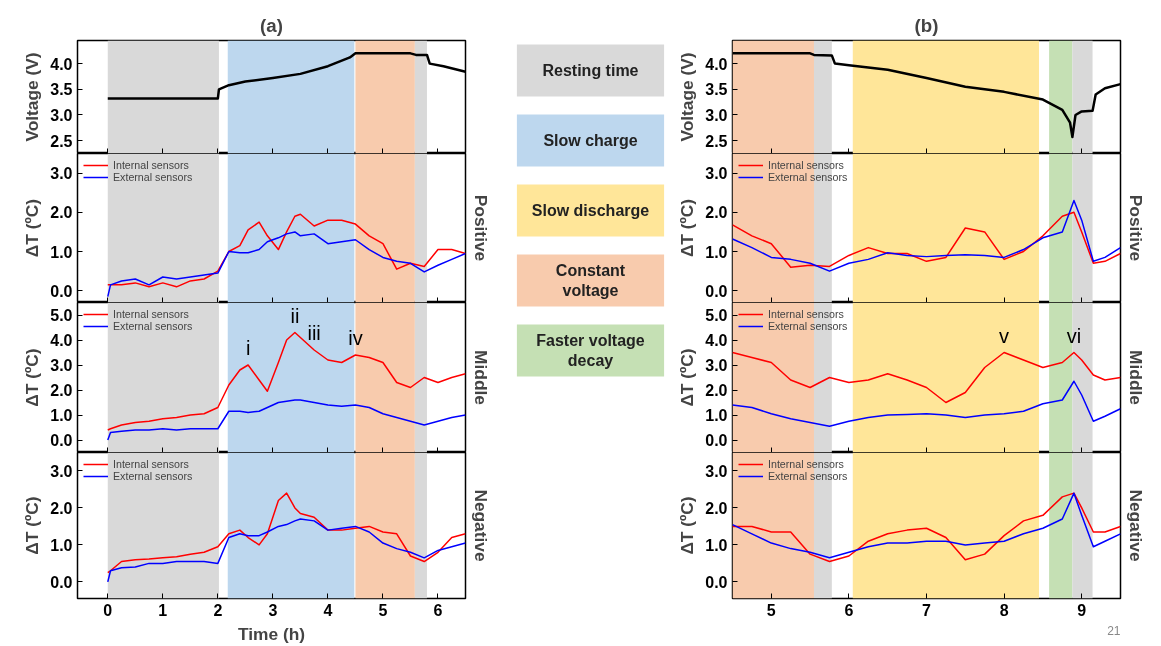 This screenshot has width=1161, height=646. Describe the element at coordinates (271, 633) in the screenshot. I see `x-axis-title: Time (h)` at that location.